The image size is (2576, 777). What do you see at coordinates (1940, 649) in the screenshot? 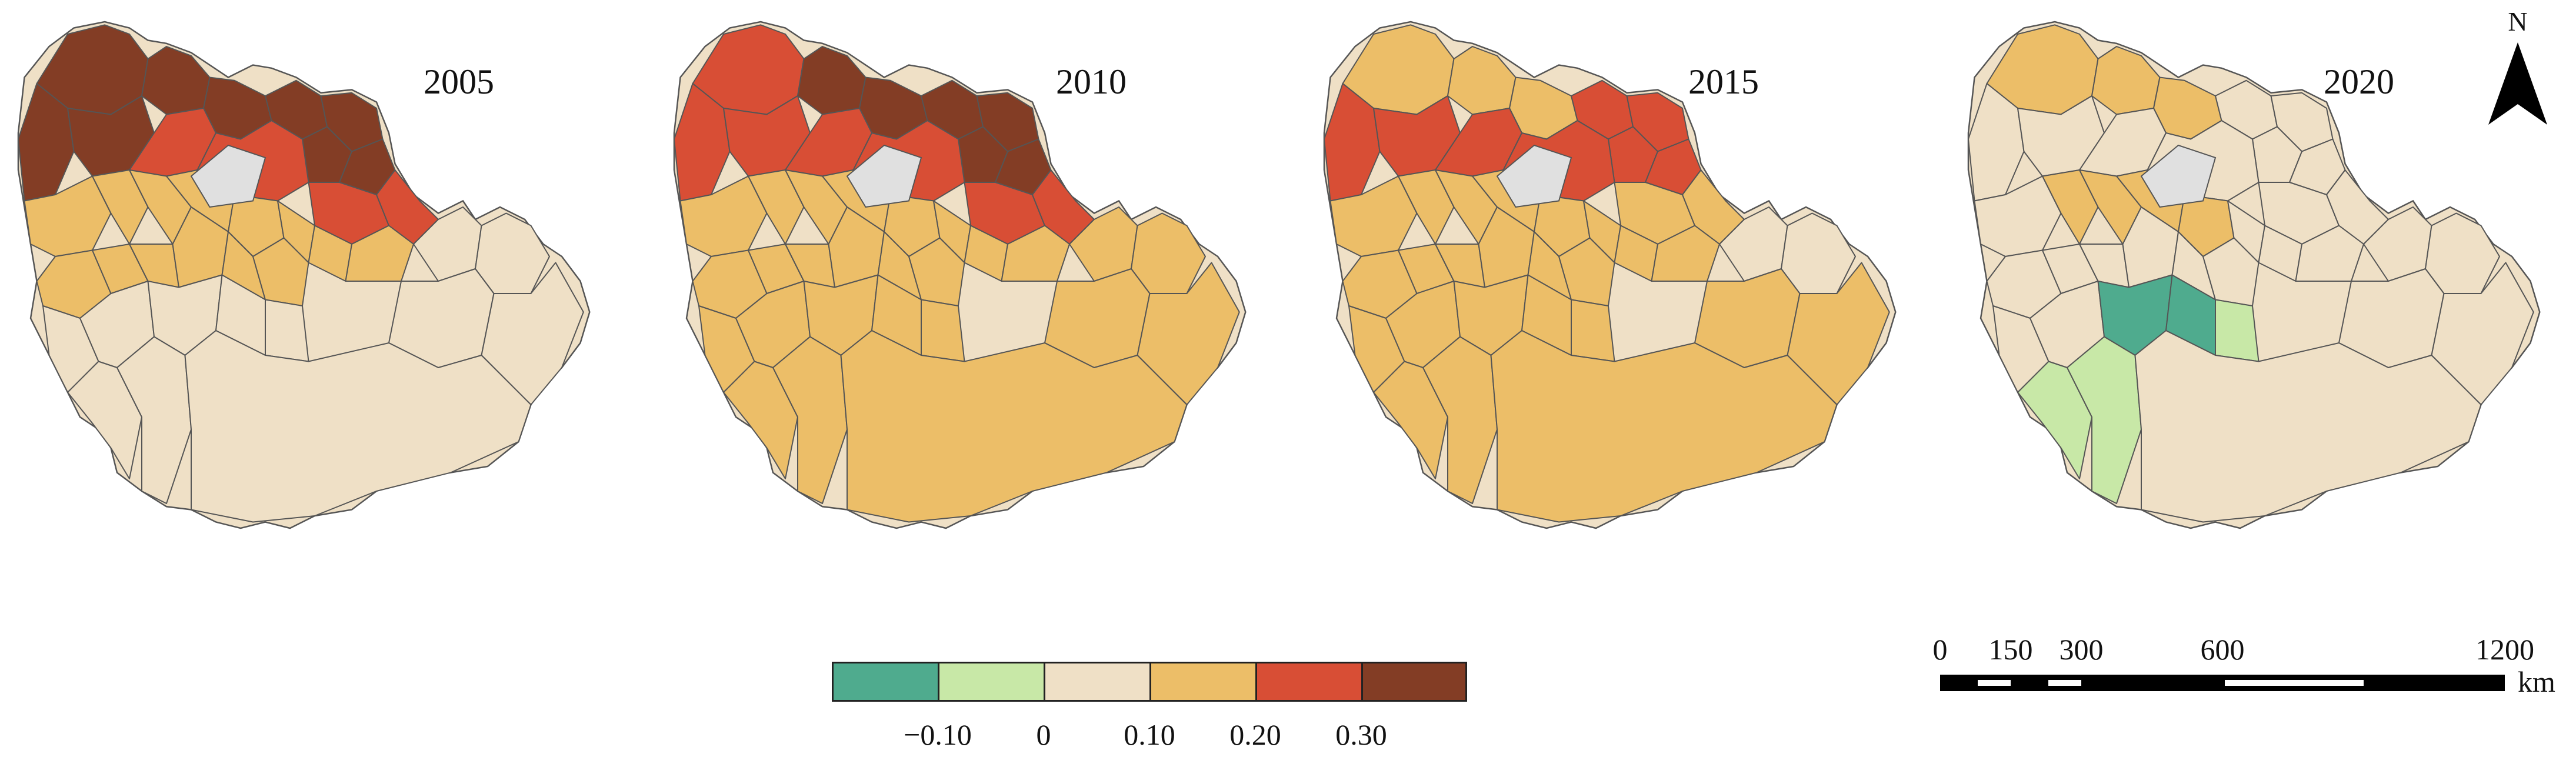
I see `scale-bar-label: 0` at bounding box center [1940, 649].